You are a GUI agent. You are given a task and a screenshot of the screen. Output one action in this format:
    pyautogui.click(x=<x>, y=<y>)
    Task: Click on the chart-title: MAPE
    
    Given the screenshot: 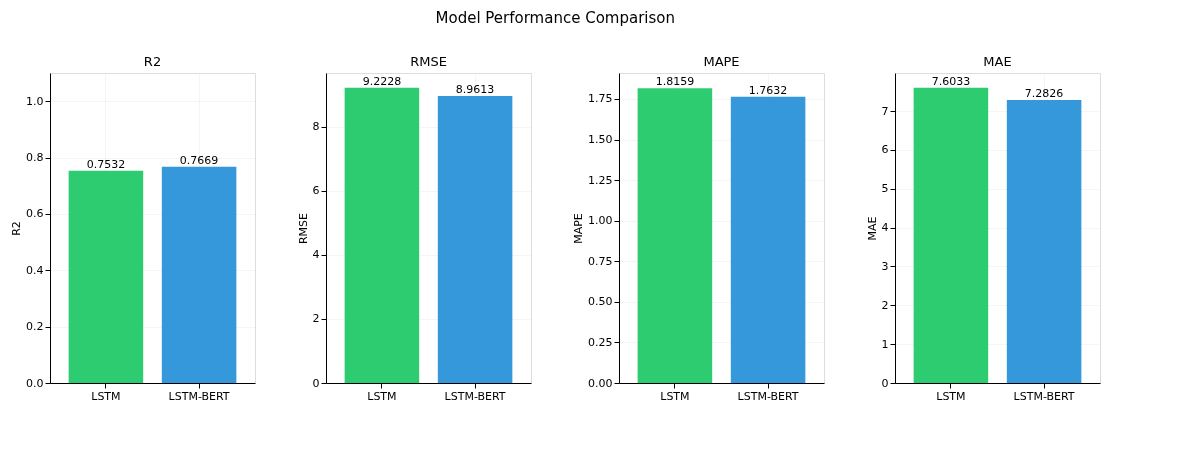 What is the action you would take?
    pyautogui.click(x=721, y=61)
    